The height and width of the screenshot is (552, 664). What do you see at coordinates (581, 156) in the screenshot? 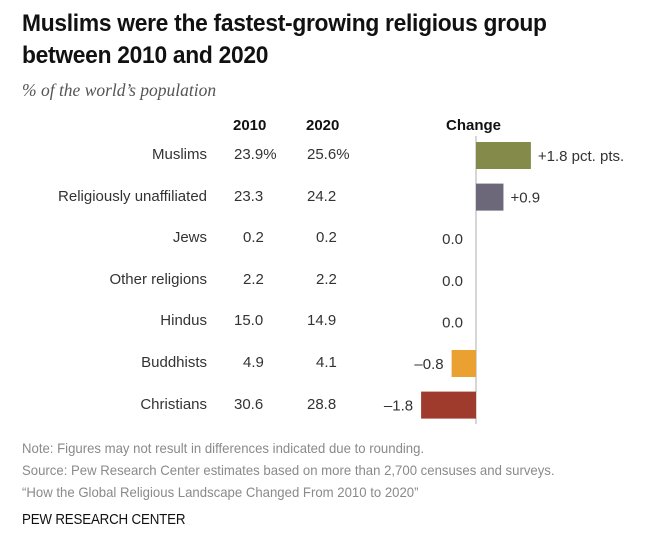
I see `change-label-muslims: +1.8 pct. pts.` at bounding box center [581, 156].